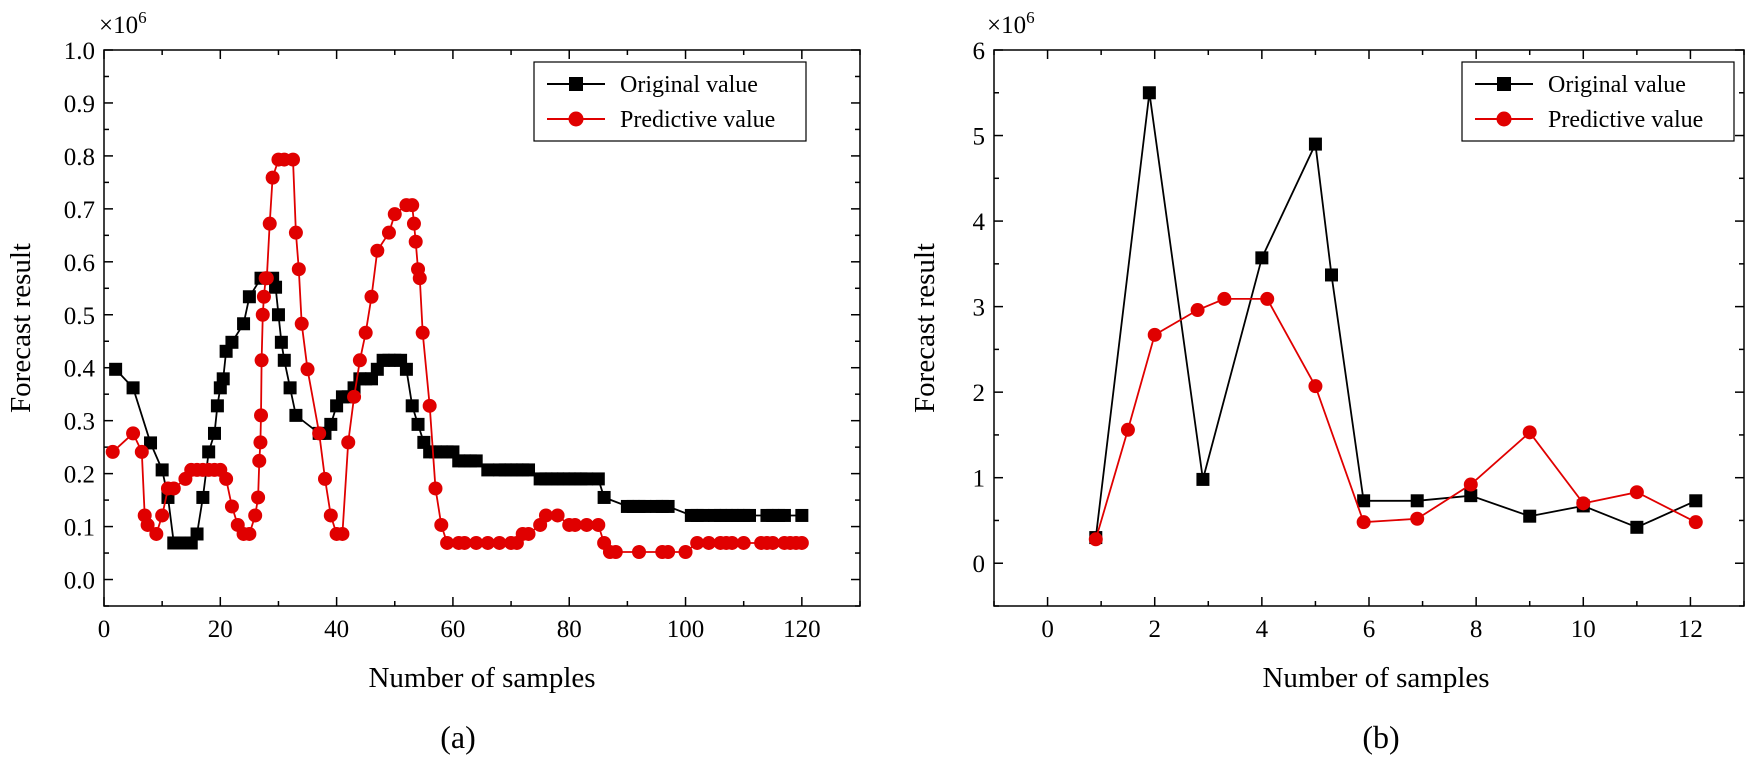 This screenshot has height=758, width=1751. What do you see at coordinates (802, 629) in the screenshot?
I see `panel-a-x-tick-label: 120` at bounding box center [802, 629].